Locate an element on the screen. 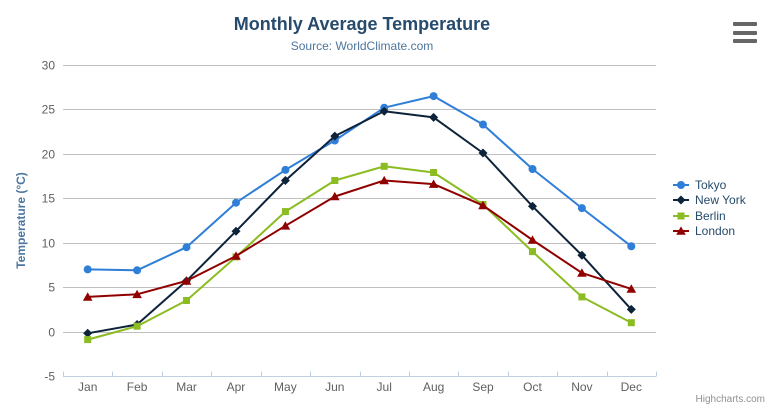  x-axis-label: Nov is located at coordinates (581, 387).